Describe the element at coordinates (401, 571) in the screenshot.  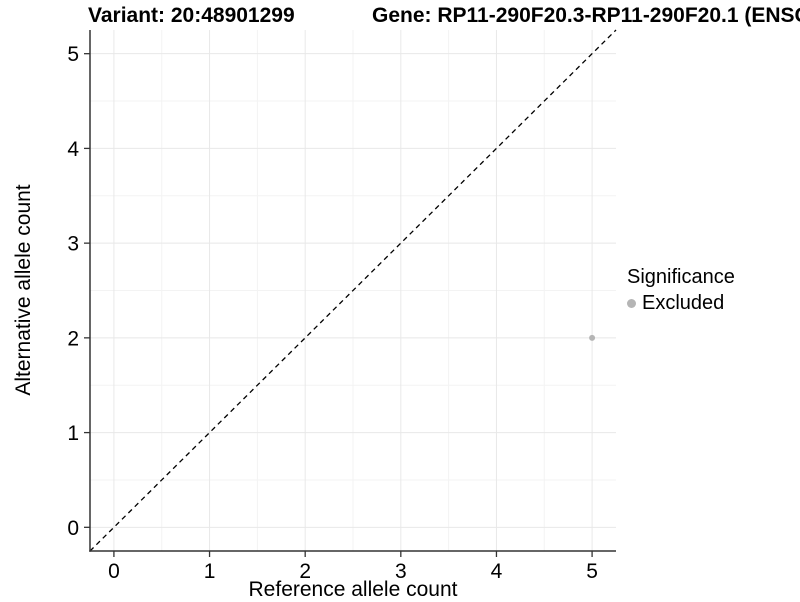
I see `x-tick-label: 3` at that location.